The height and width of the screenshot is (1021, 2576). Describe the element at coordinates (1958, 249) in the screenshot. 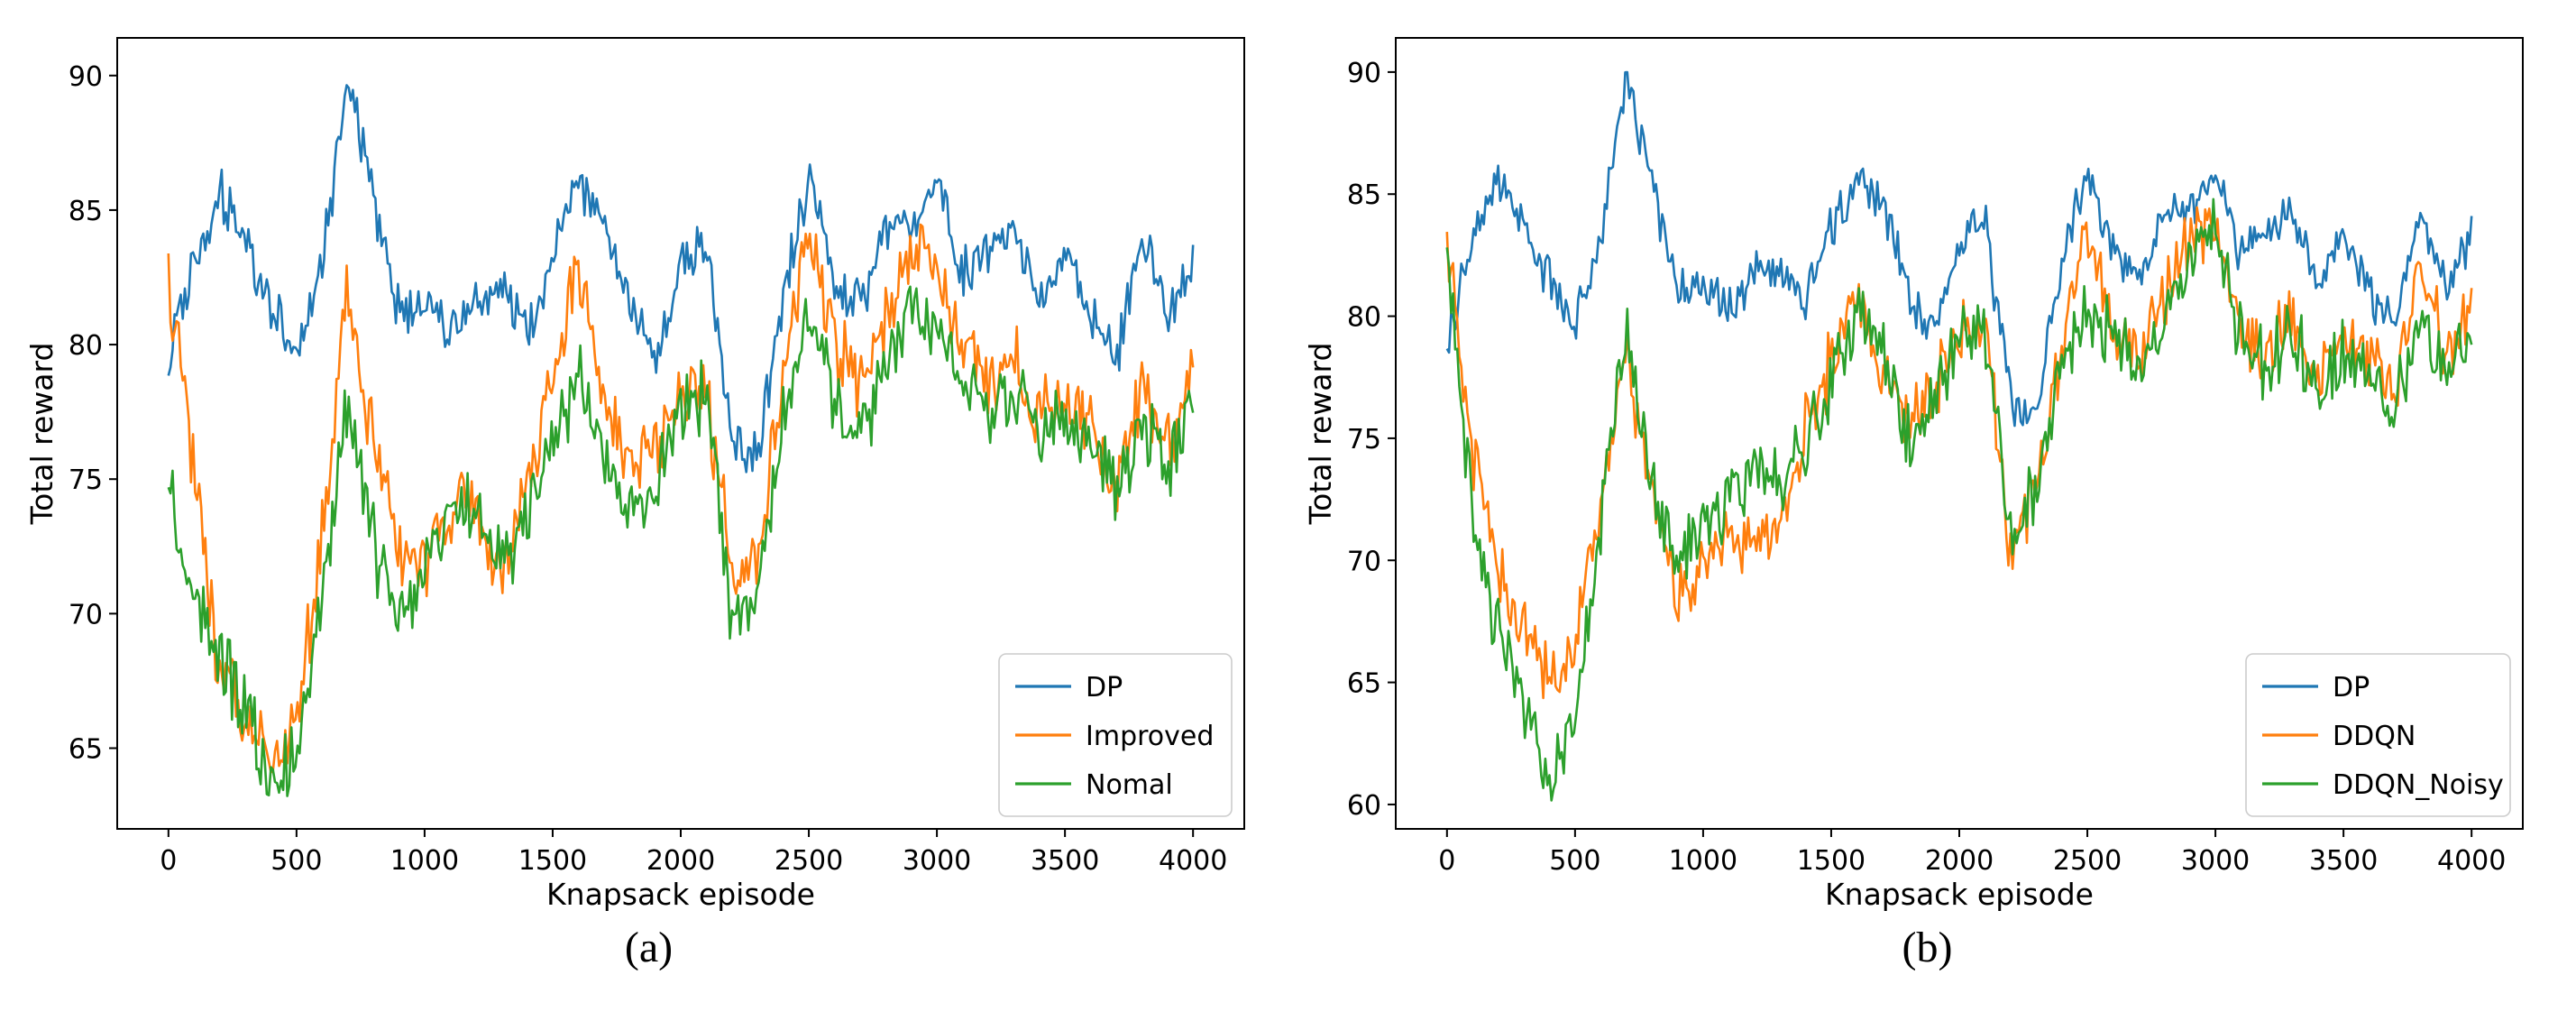

I see `series-line-DP` at that location.